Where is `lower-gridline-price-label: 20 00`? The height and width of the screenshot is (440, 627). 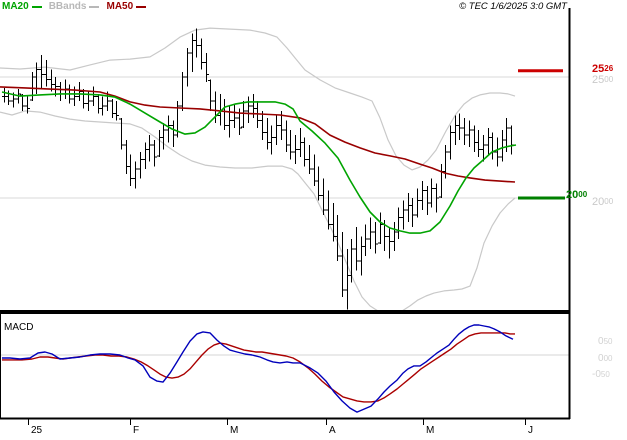 lower-gridline-price-label: 20 00 is located at coordinates (602, 202).